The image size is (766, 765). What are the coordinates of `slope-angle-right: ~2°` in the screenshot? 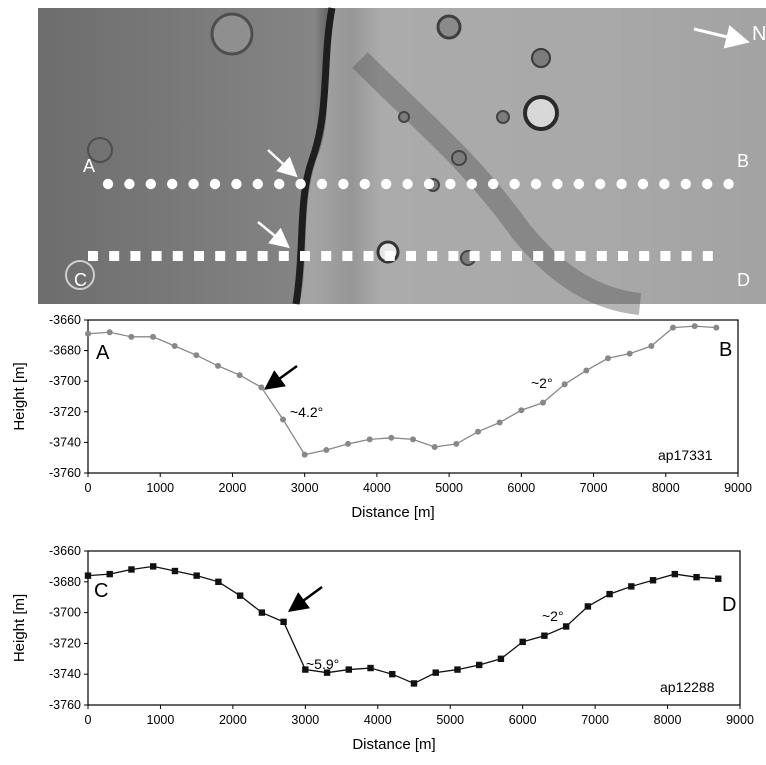 It's located at (553, 616).